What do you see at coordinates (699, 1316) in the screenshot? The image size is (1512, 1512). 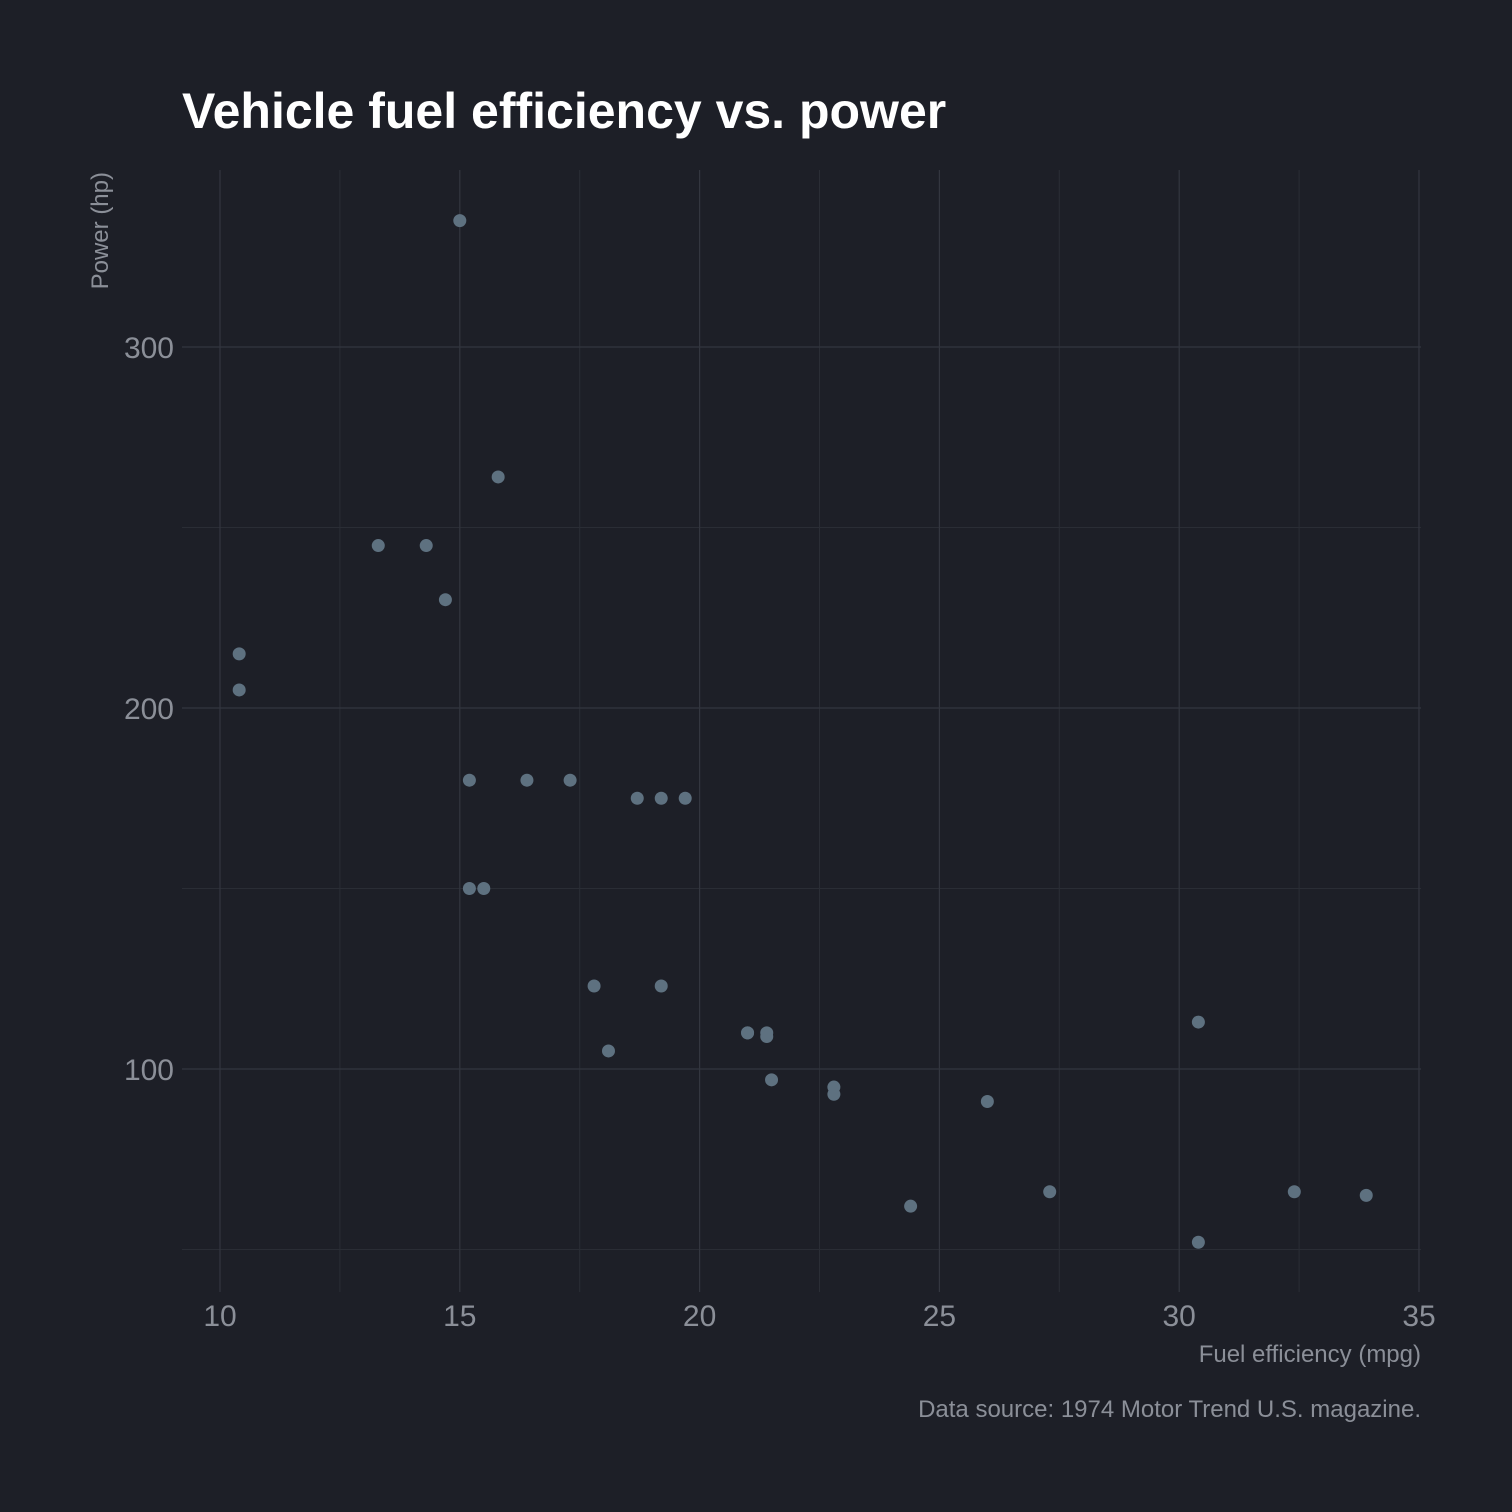 I see `x-tick-label: 20` at bounding box center [699, 1316].